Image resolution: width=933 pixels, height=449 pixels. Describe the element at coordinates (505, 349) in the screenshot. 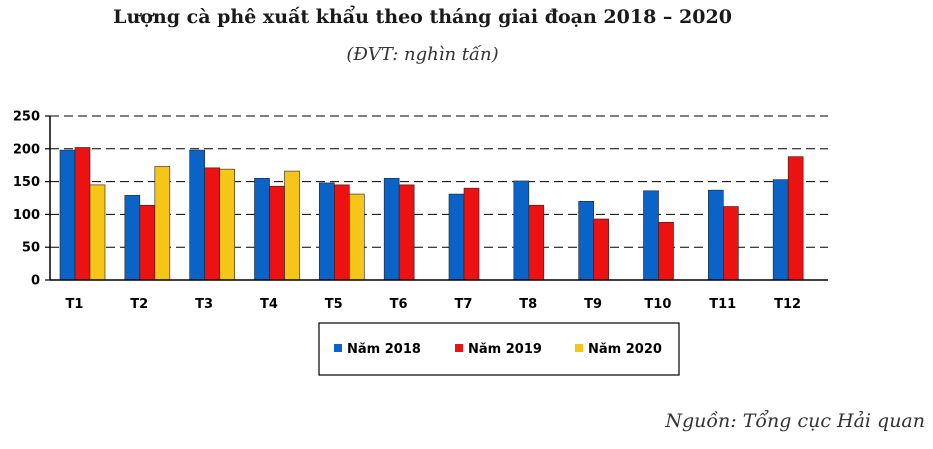

I see `legend-label: Năm 2019` at that location.